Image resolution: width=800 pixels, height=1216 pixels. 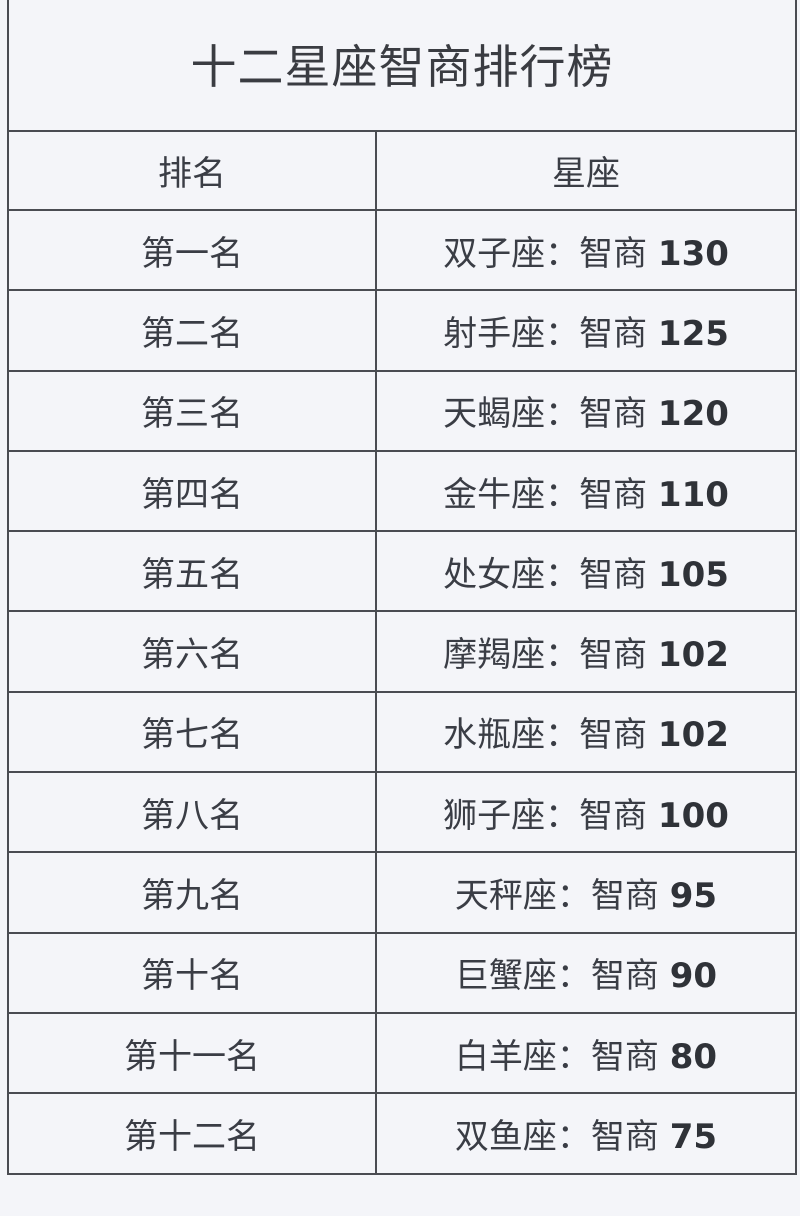 What do you see at coordinates (545, 414) in the screenshot?
I see `sign-label: 天蝎座：智商` at bounding box center [545, 414].